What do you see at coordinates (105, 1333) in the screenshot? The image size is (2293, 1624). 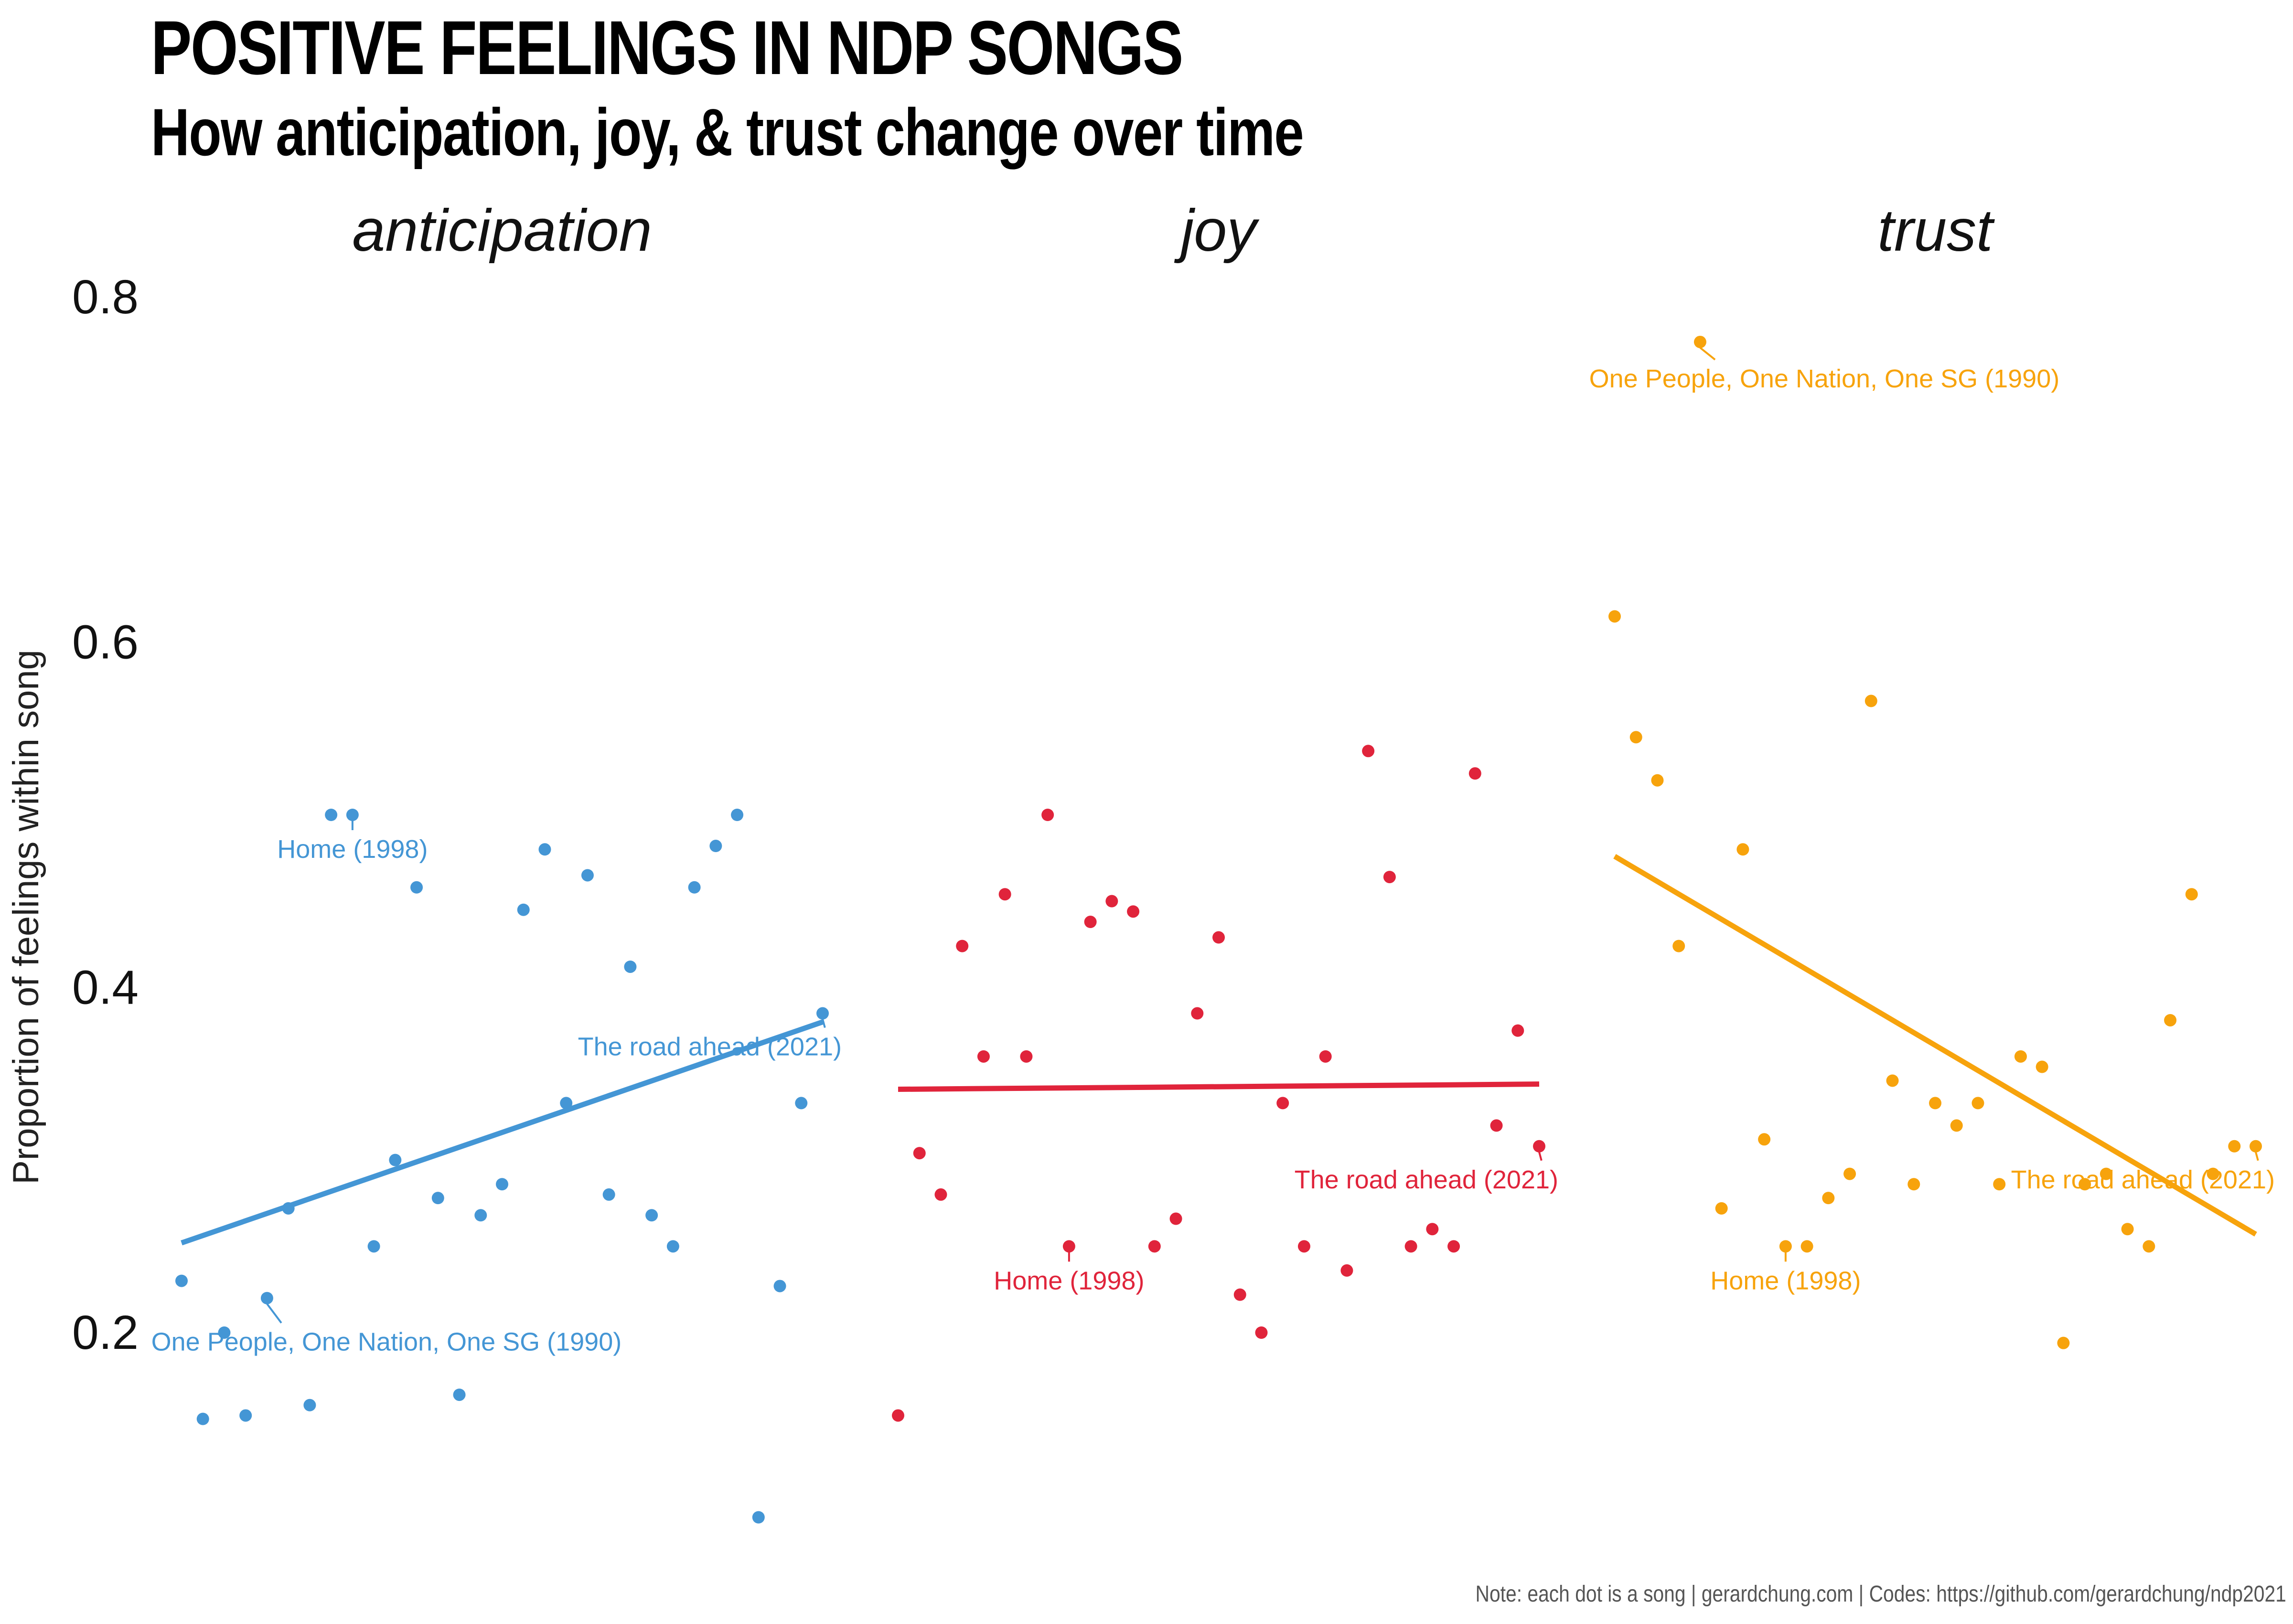 I see `y-tick-label: 0.2` at bounding box center [105, 1333].